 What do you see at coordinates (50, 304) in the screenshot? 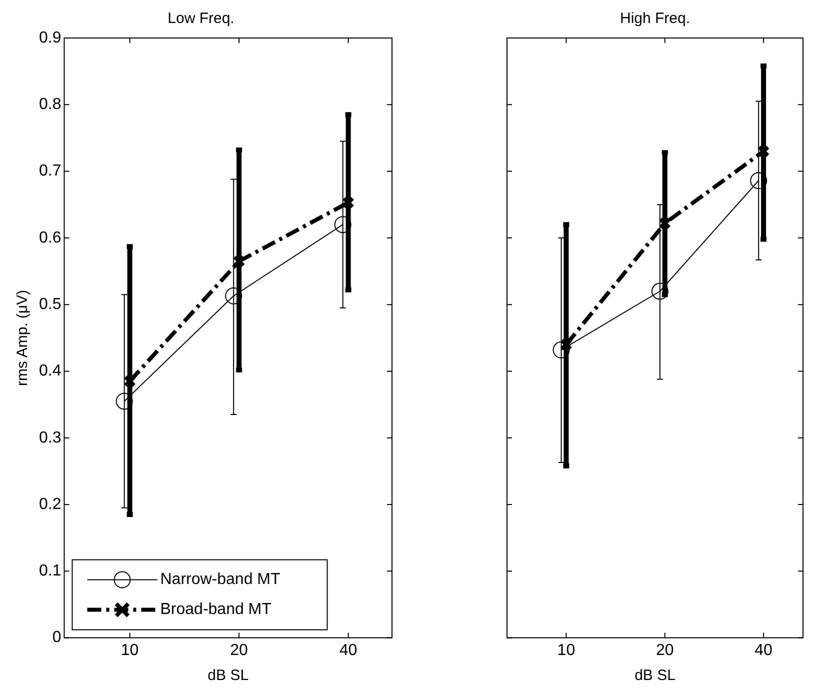
I see `y-tick-label: 0.5` at bounding box center [50, 304].